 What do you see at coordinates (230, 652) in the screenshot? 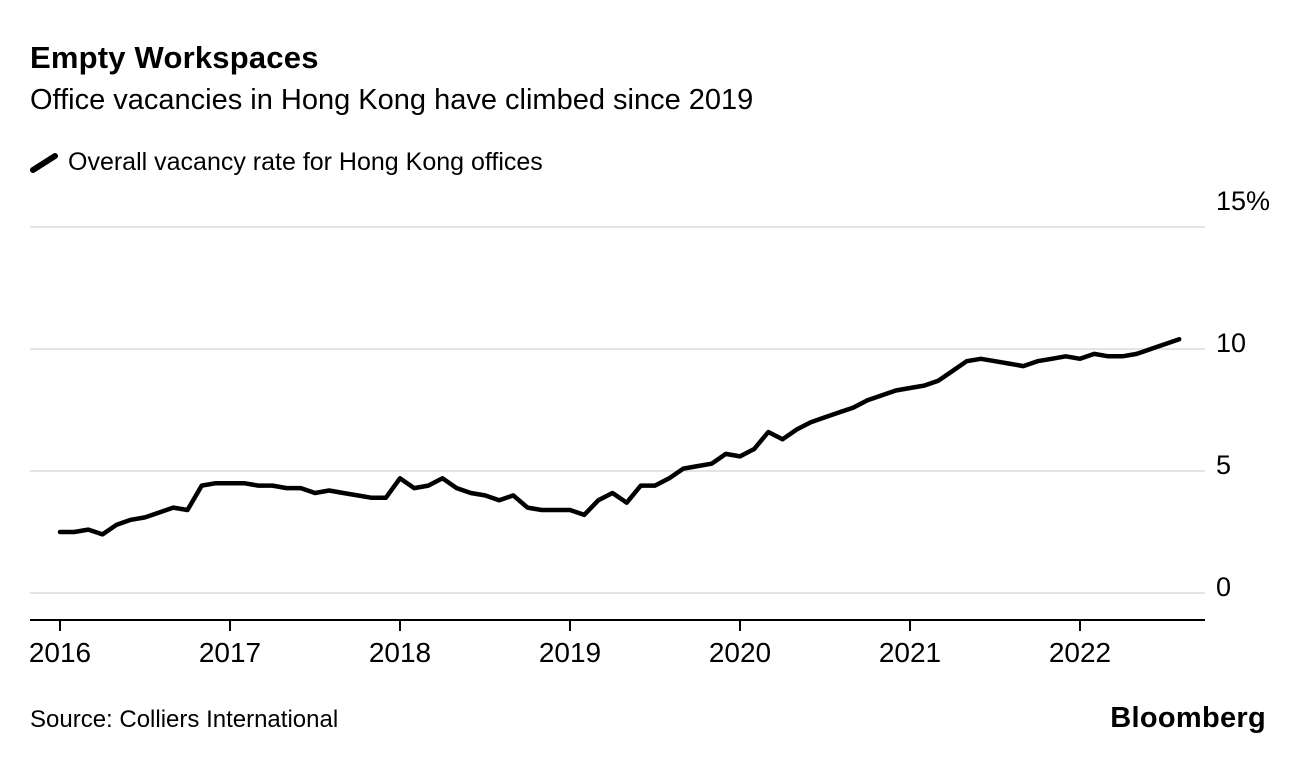
I see `x-axis-label: 2017` at bounding box center [230, 652].